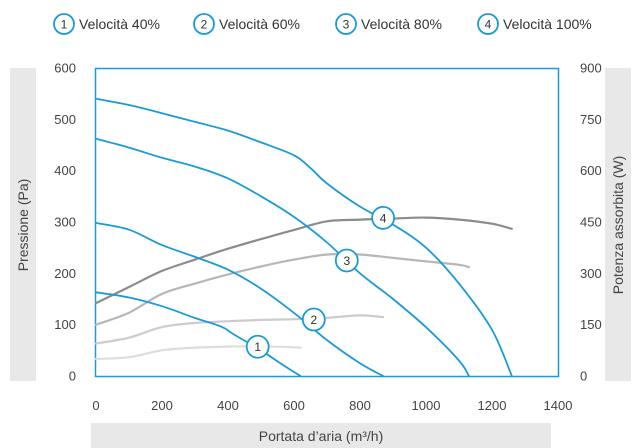 The image size is (643, 448). I want to click on right-tick-label: 900, so click(591, 68).